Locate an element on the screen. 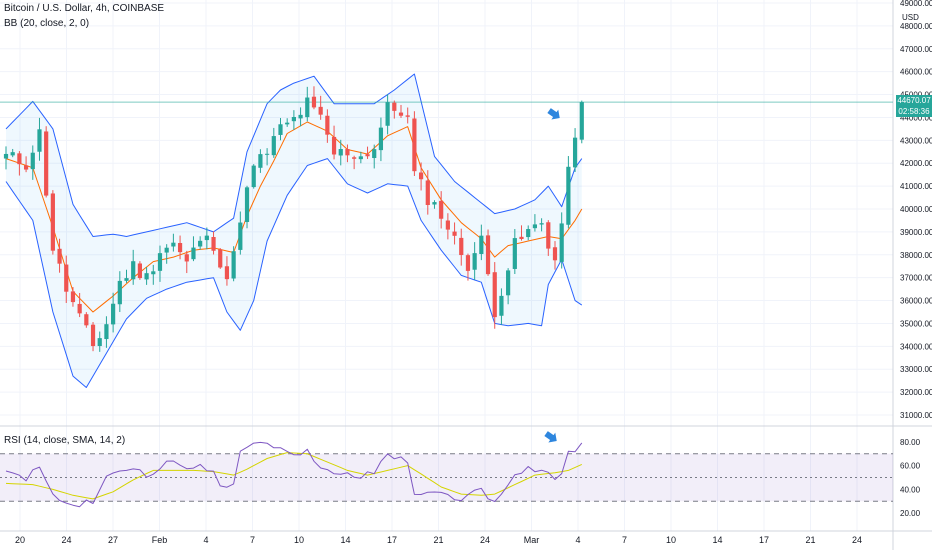 The image size is (932, 550). time-tick-label: Feb is located at coordinates (160, 540).